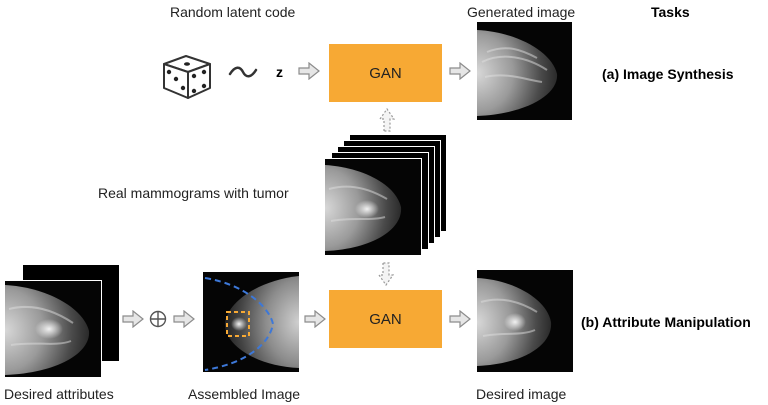 The width and height of the screenshot is (768, 405). Describe the element at coordinates (386, 274) in the screenshot. I see `arrow-icon-down-dashed` at that location.